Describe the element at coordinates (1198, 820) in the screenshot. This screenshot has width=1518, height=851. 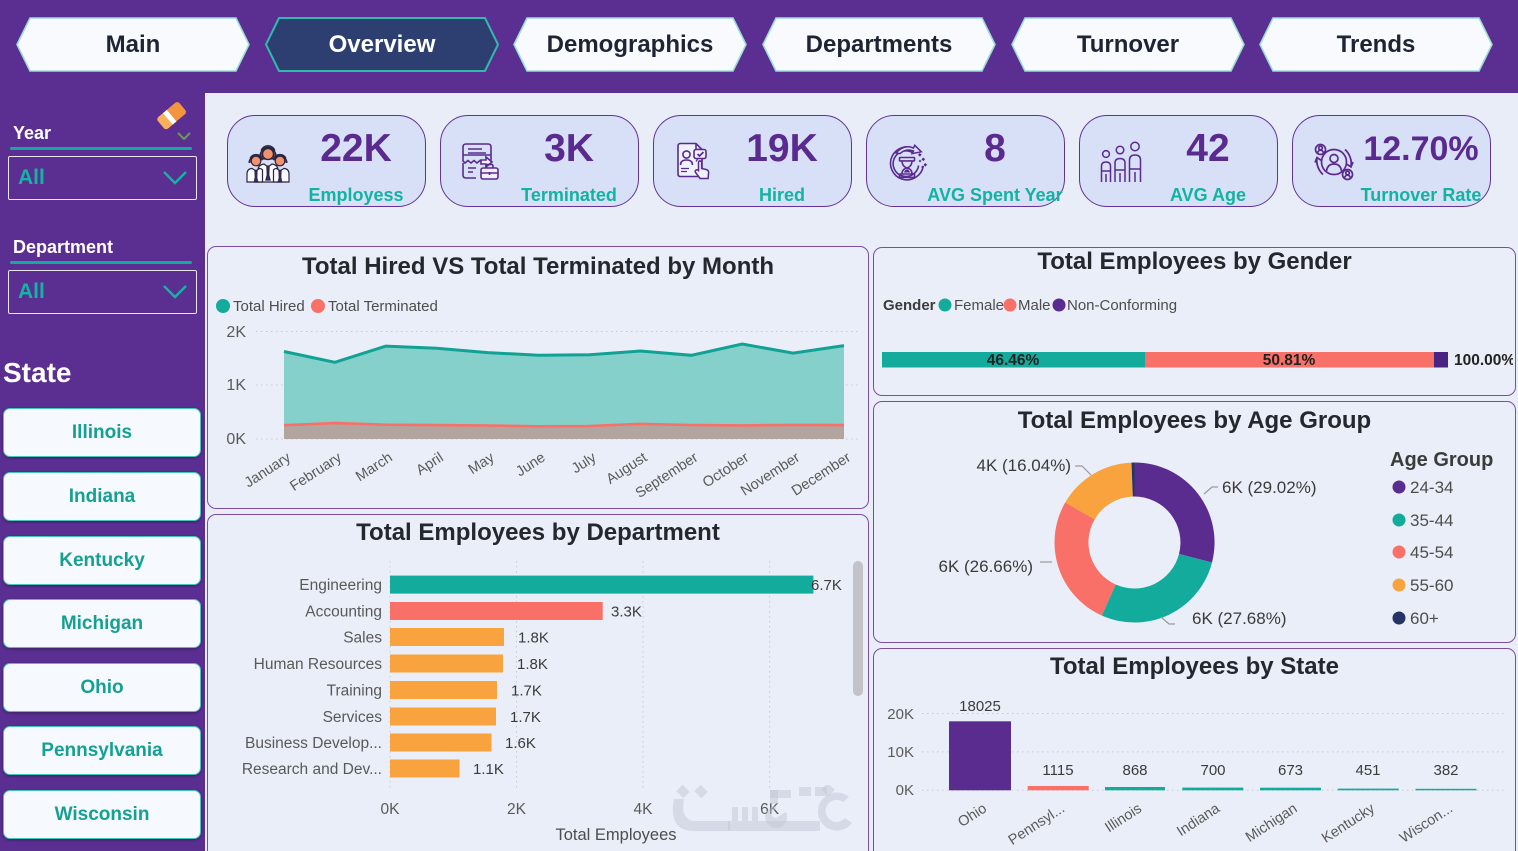
I see `svg-text: Indiana` at that location.